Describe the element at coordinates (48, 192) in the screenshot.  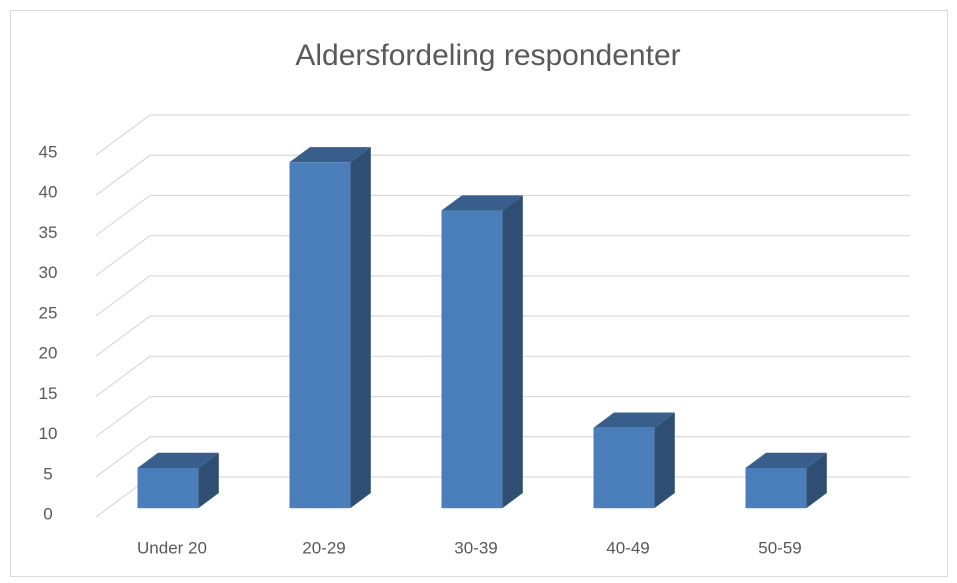
I see `y-tick-label: 40` at that location.